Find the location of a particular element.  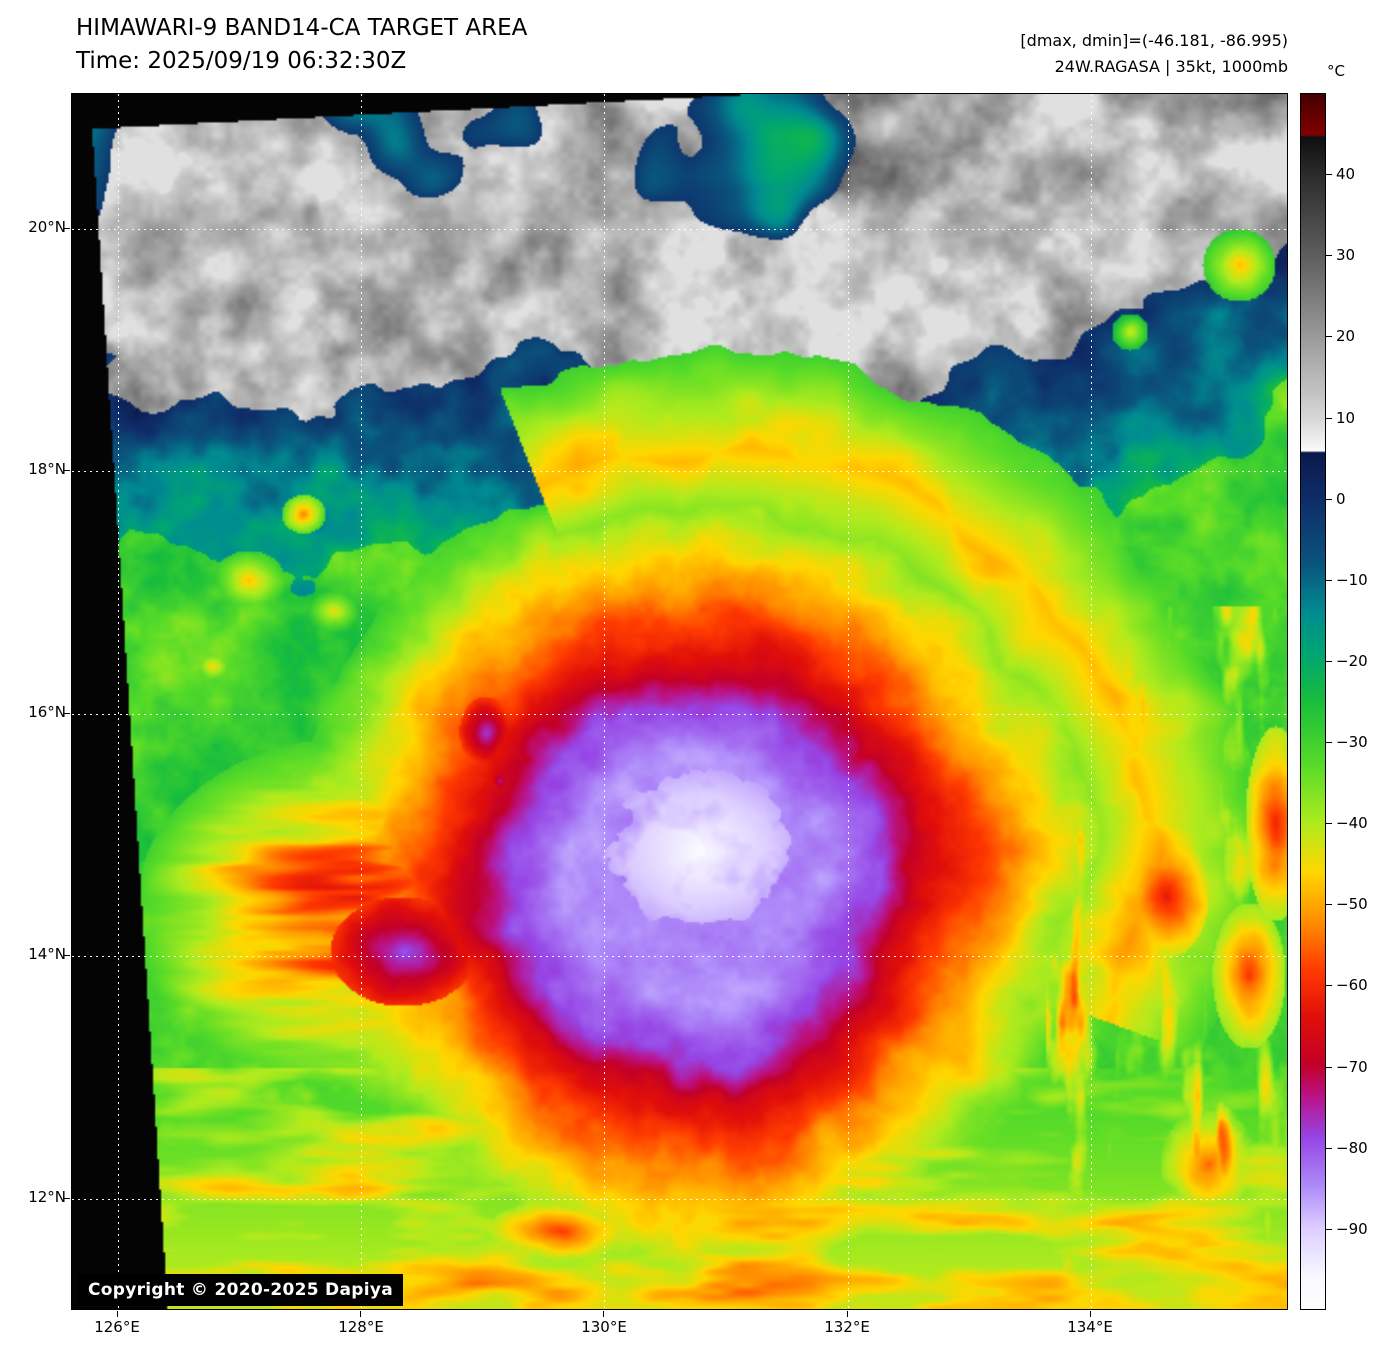

copyright-badge: Copyright © 2020-2025 Dapiya is located at coordinates (240, 1290).